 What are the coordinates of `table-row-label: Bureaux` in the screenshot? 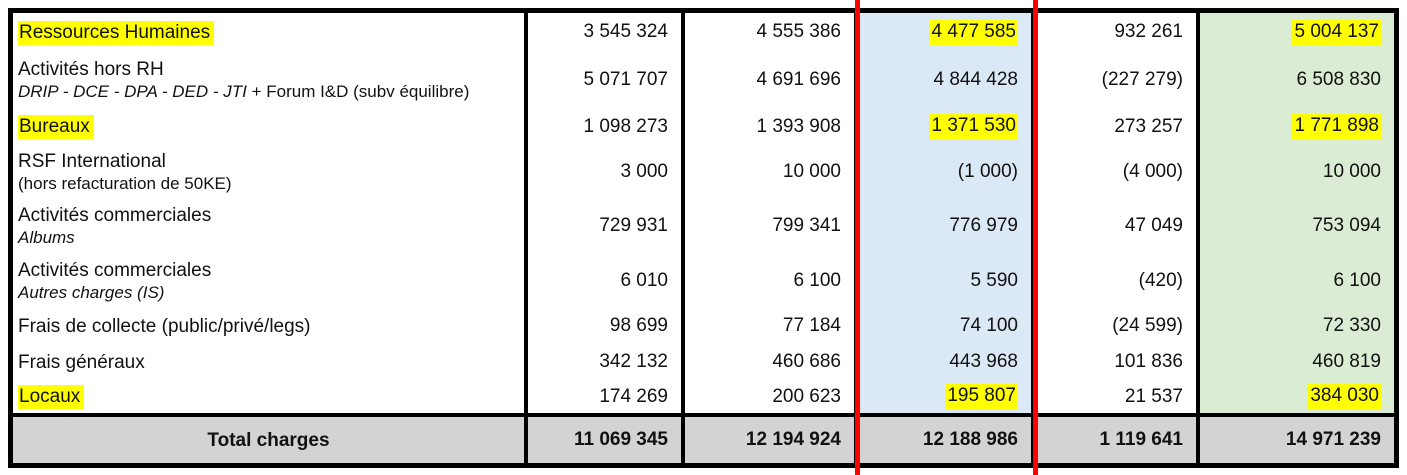 It's located at (270, 126).